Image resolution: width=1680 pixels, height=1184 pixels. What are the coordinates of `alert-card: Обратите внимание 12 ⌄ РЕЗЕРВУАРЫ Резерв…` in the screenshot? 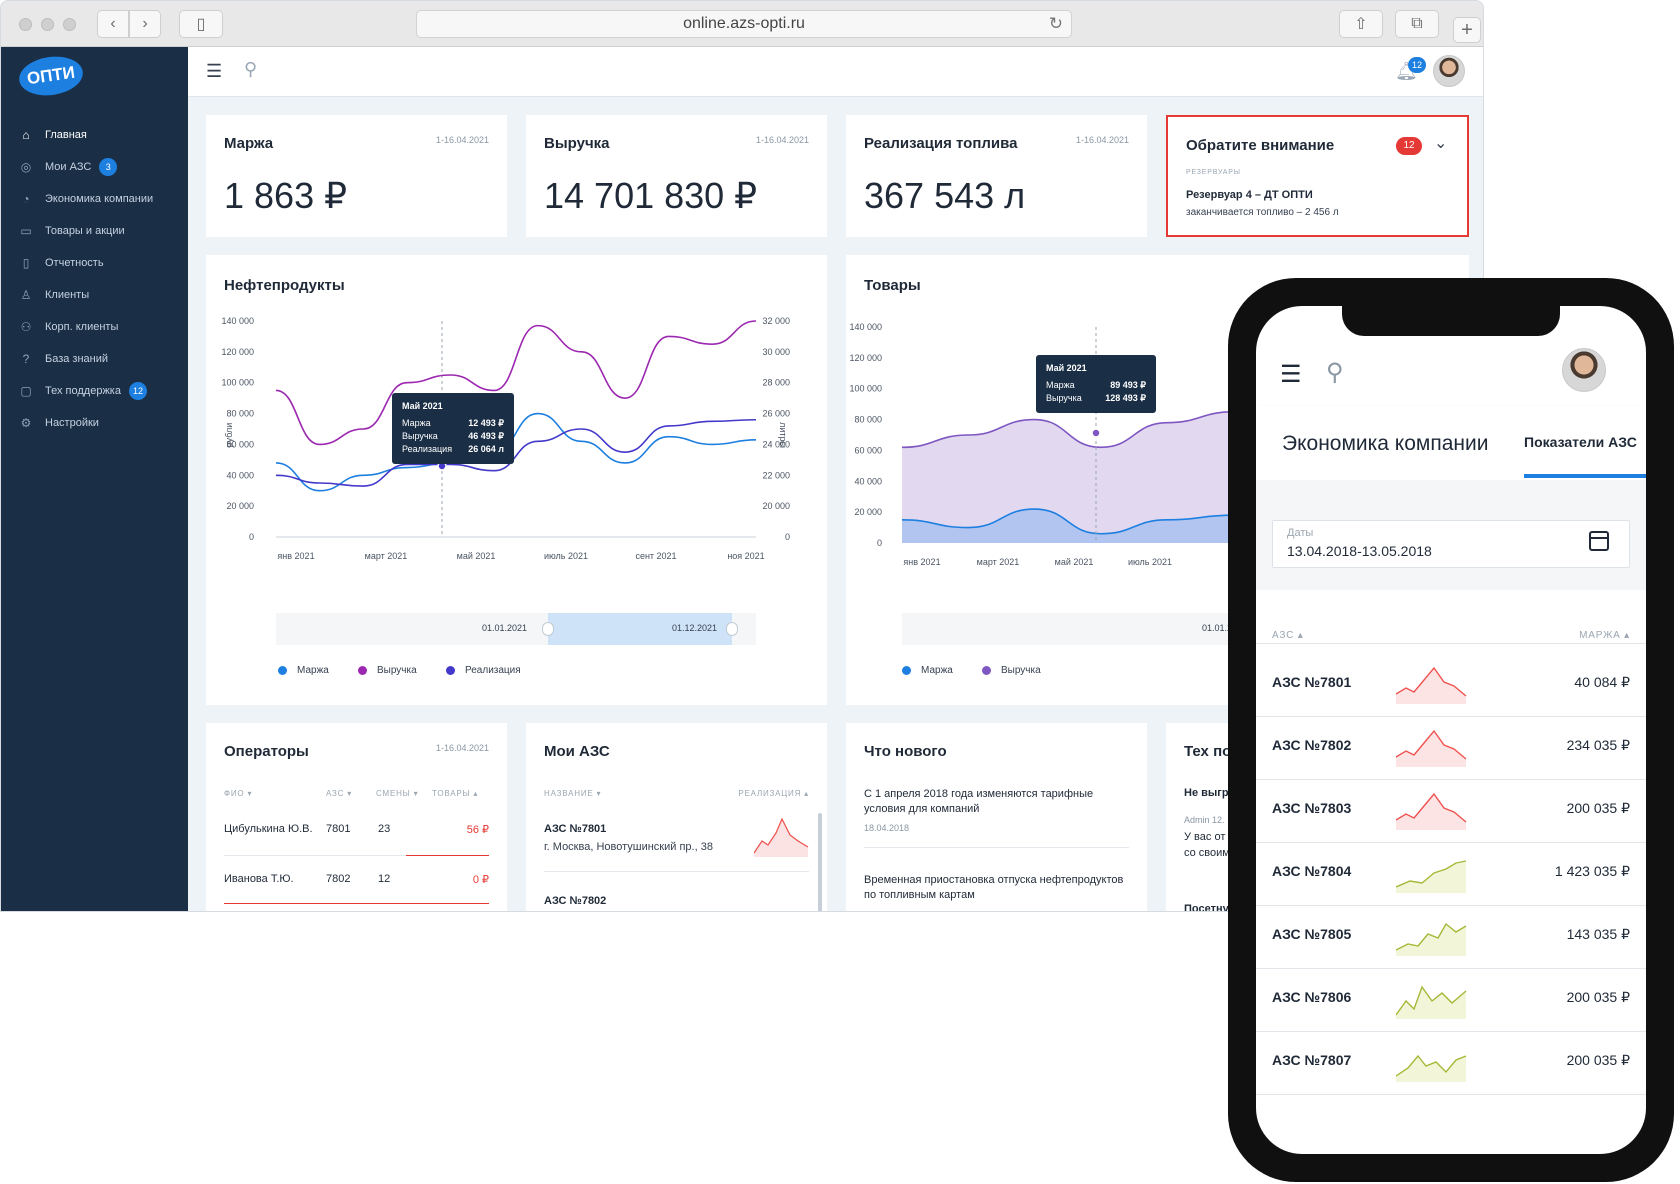 It's located at (1317, 176).